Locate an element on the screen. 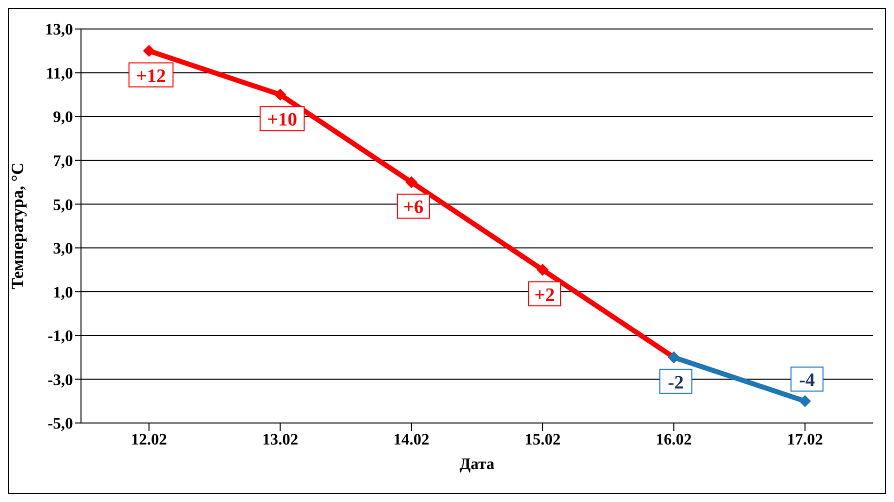 This screenshot has height=502, width=894. x-tick-label: 14.02 is located at coordinates (411, 439).